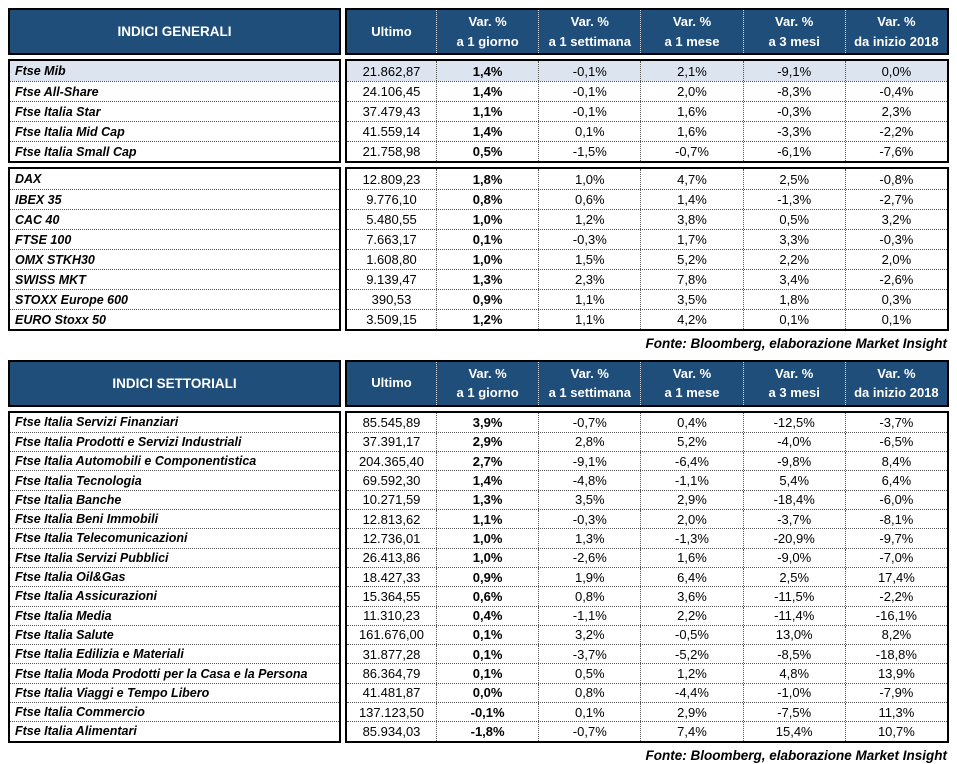 The width and height of the screenshot is (957, 764). What do you see at coordinates (487, 393) in the screenshot?
I see `column-header-line2: a 1 giorno` at bounding box center [487, 393].